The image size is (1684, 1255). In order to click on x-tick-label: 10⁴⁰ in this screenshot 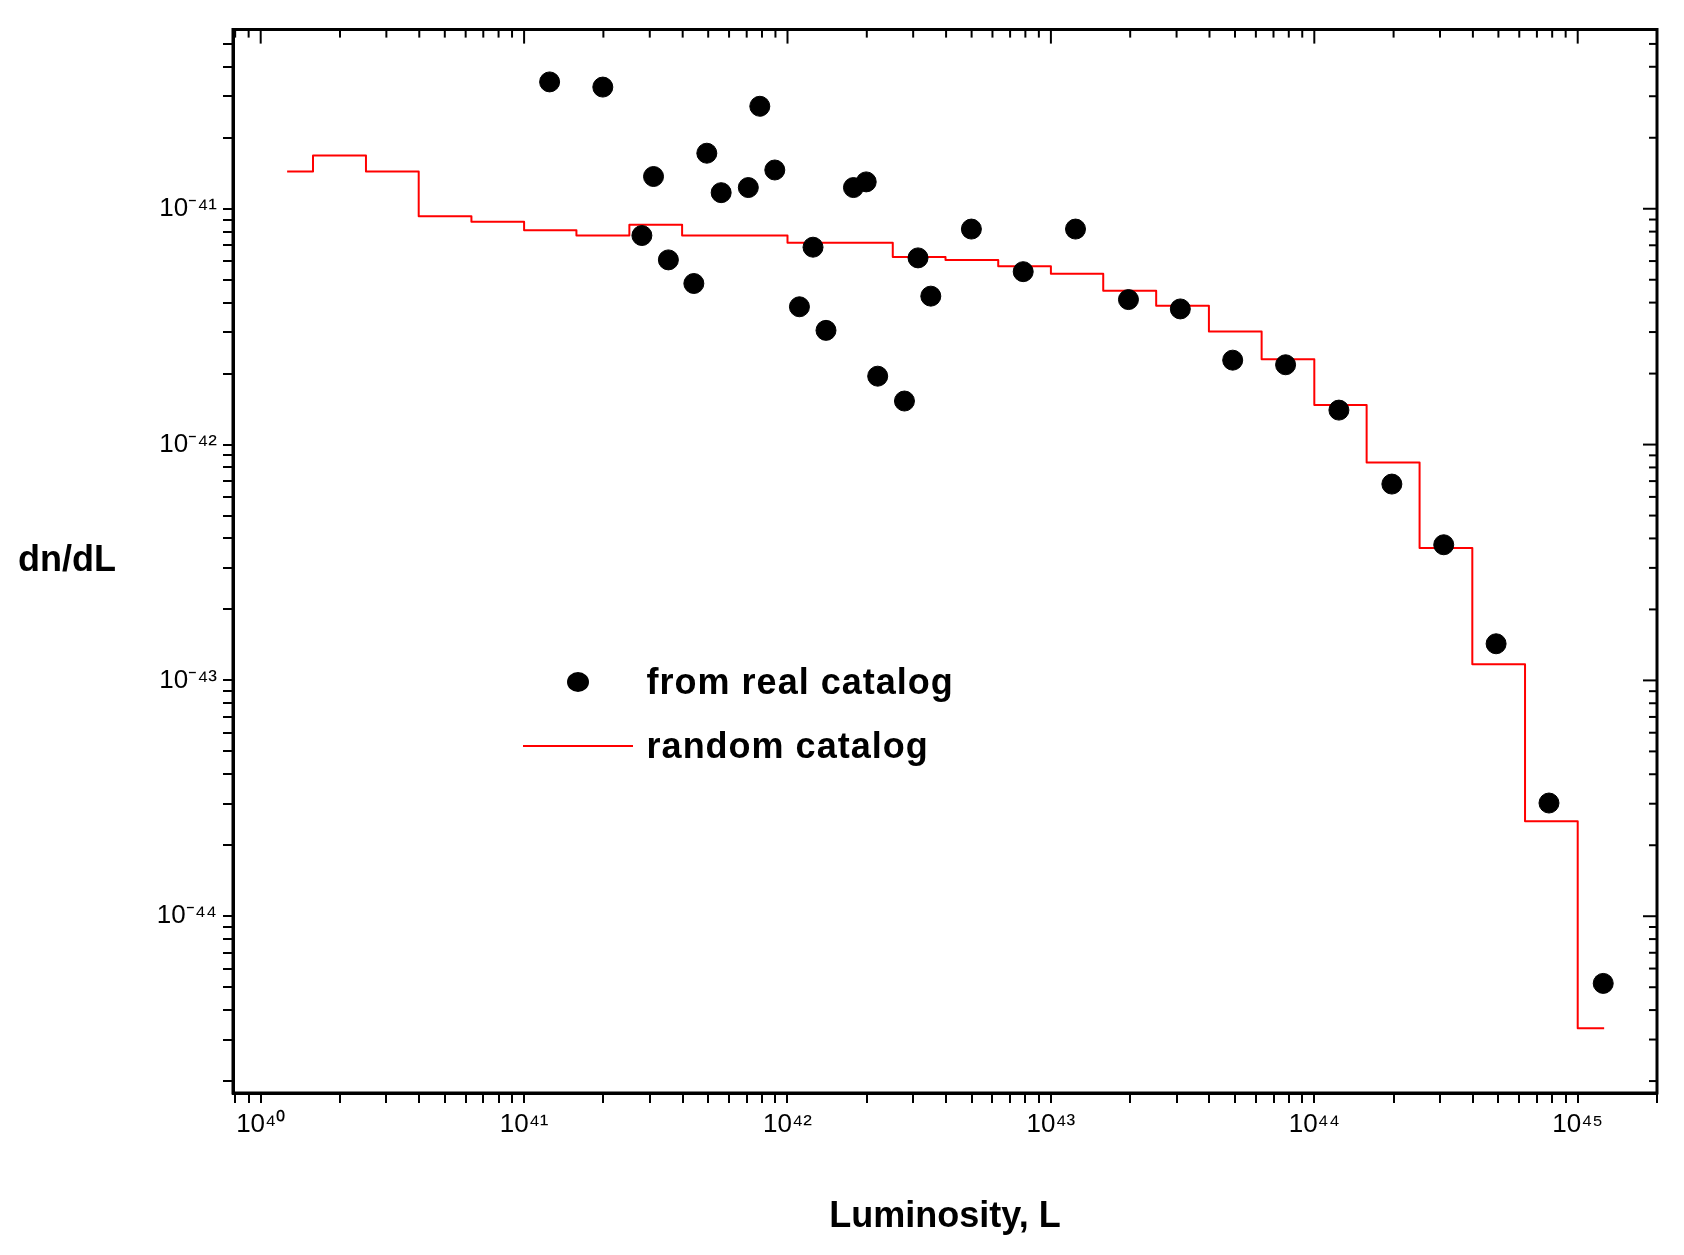, I will do `click(261, 1122)`.